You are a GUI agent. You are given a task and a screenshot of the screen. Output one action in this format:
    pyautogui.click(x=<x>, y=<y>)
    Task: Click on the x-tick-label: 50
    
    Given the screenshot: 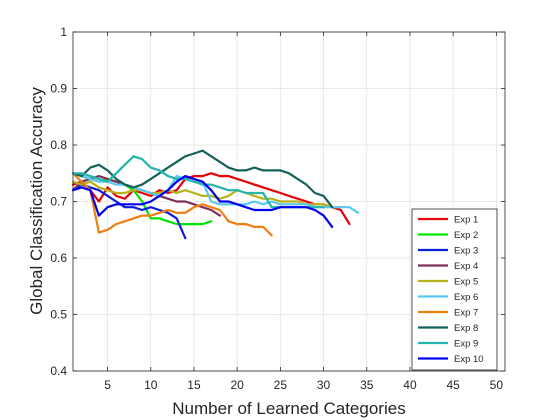 What is the action you would take?
    pyautogui.click(x=497, y=385)
    